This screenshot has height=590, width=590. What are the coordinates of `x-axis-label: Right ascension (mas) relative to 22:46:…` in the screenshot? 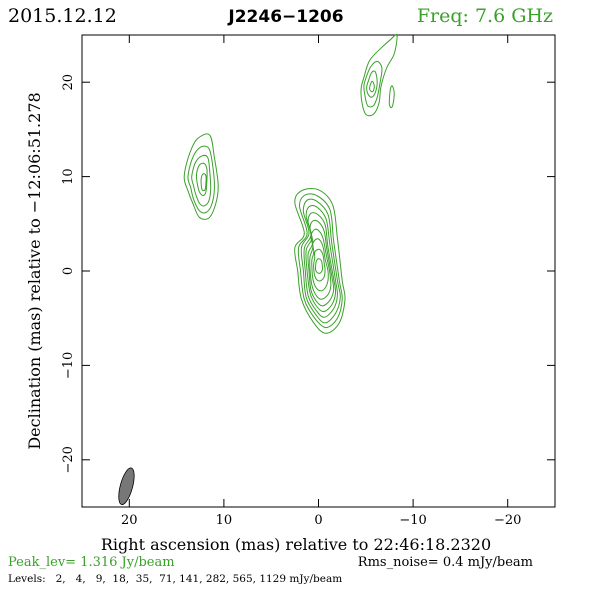 It's located at (296, 544).